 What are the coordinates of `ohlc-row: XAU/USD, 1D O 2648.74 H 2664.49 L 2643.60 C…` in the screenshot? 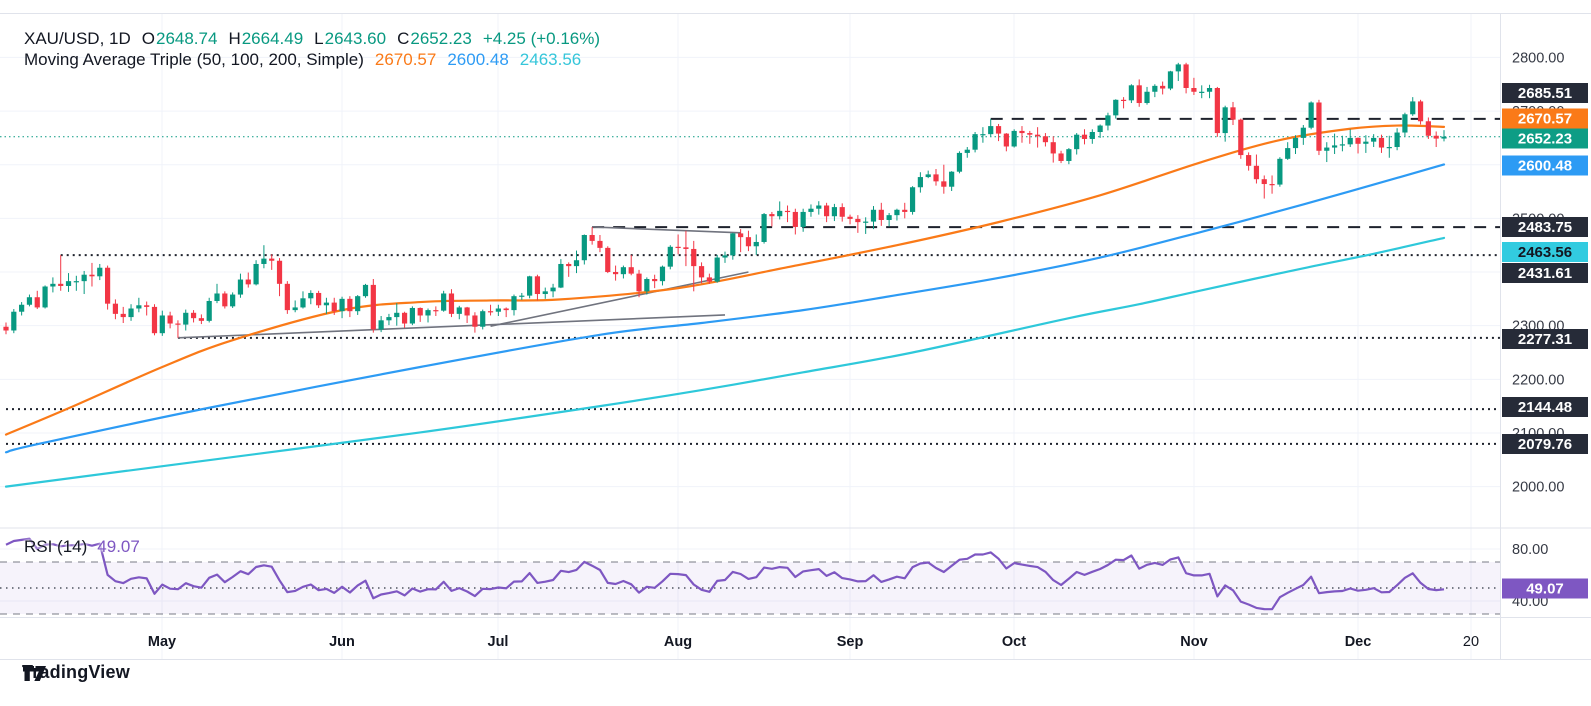 It's located at (312, 38).